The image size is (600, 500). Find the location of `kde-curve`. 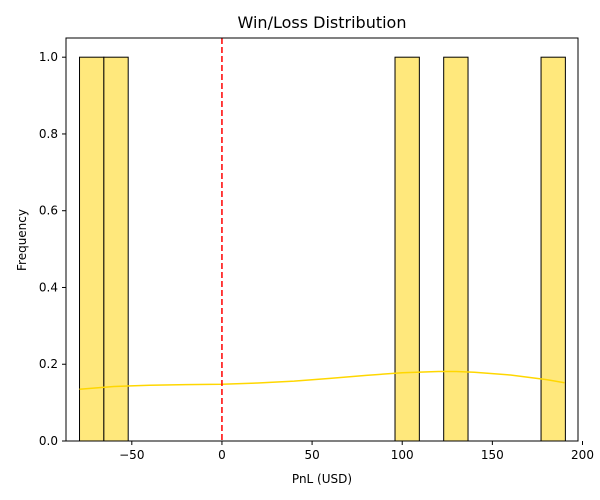

kde-curve is located at coordinates (322, 380).